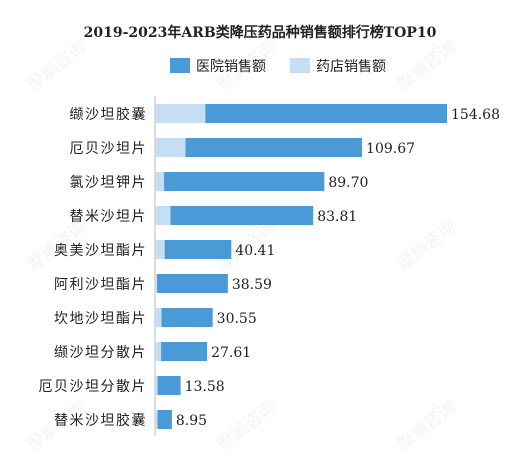 Image resolution: width=520 pixels, height=464 pixels. I want to click on category-label: 厄贝沙坦片, so click(109, 149).